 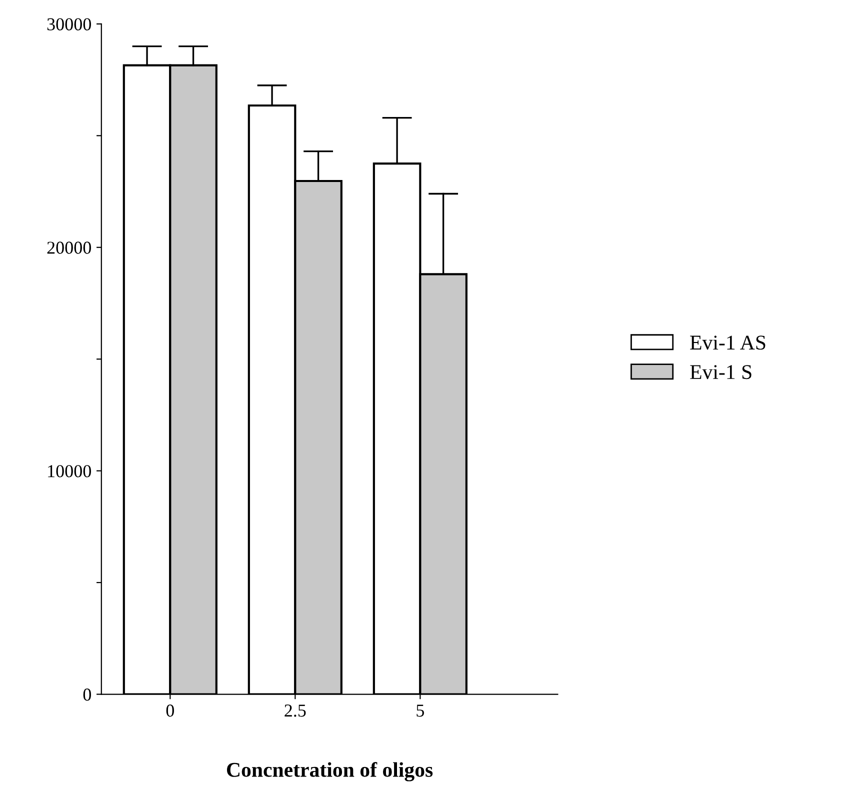 I want to click on y-tick-label: 20000, so click(x=69, y=248).